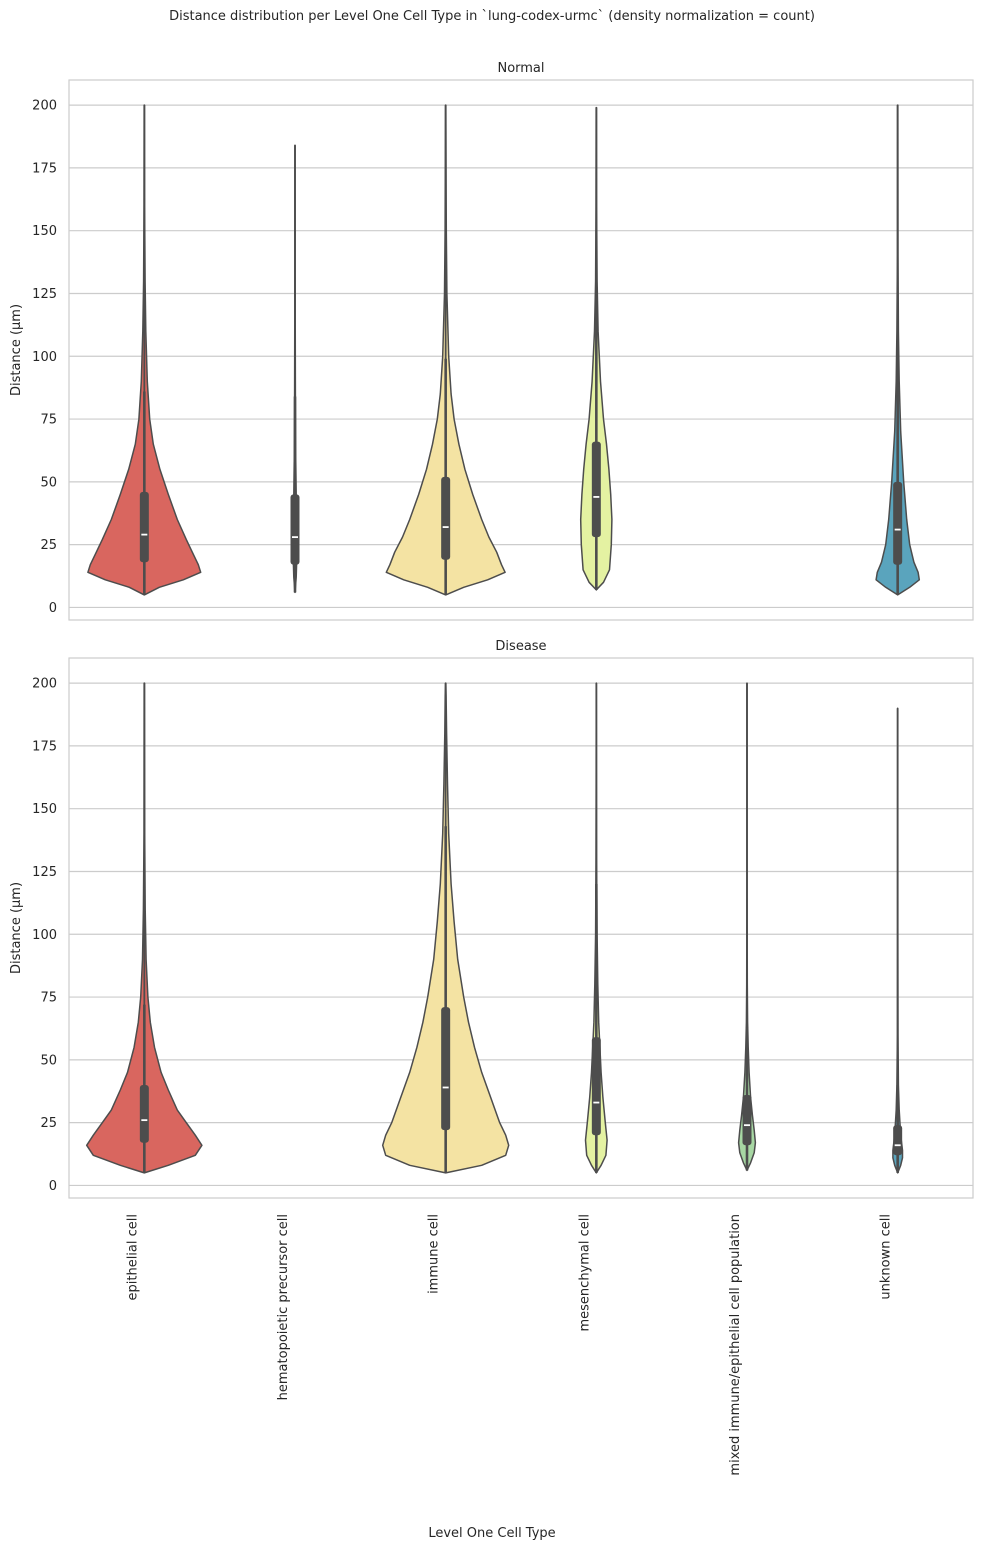  What do you see at coordinates (747, 927) in the screenshot?
I see `violin-mixed-immune-epithelial-cell-population` at bounding box center [747, 927].